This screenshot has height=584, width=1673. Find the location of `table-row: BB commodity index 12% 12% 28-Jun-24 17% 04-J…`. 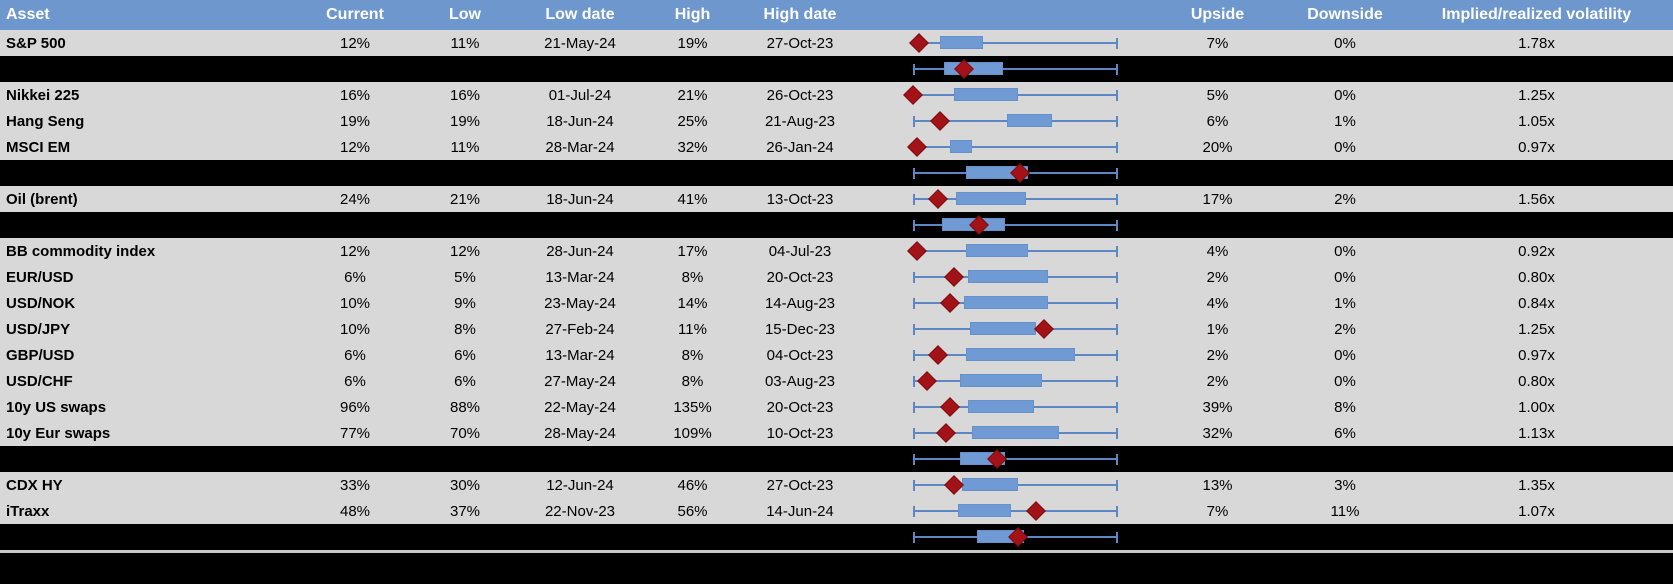

table-row: BB commodity index 12% 12% 28-Jun-24 17% 04-J… is located at coordinates (836, 251).